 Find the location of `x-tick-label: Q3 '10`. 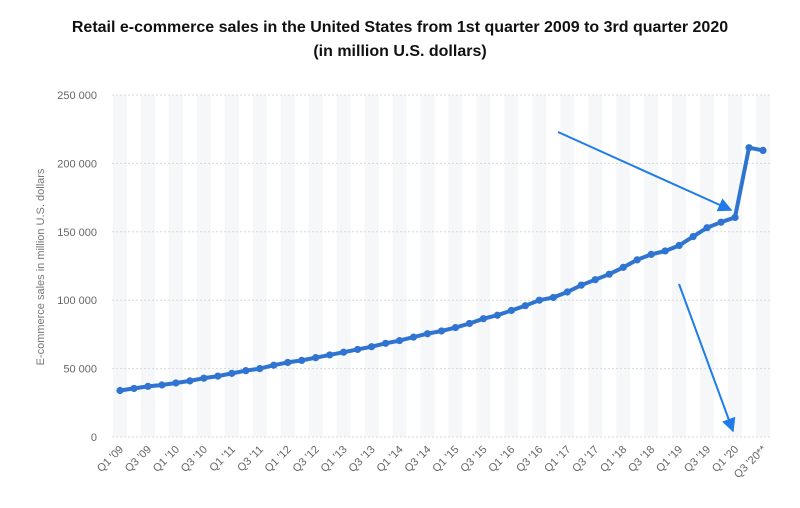

x-tick-label: Q3 '10 is located at coordinates (194, 459).